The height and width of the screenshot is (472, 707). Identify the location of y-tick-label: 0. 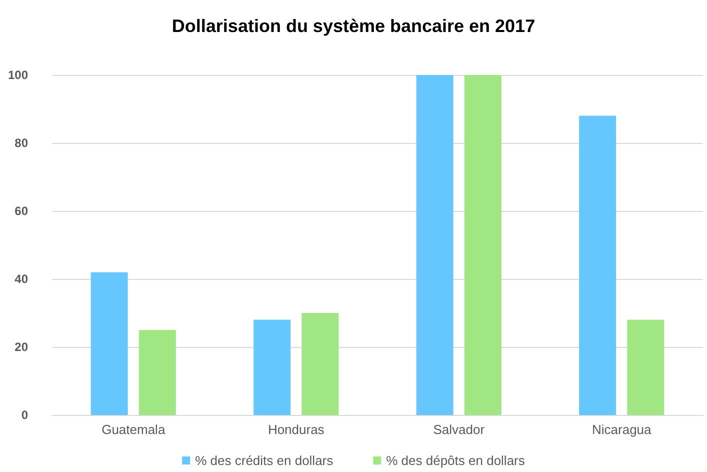
(24, 415).